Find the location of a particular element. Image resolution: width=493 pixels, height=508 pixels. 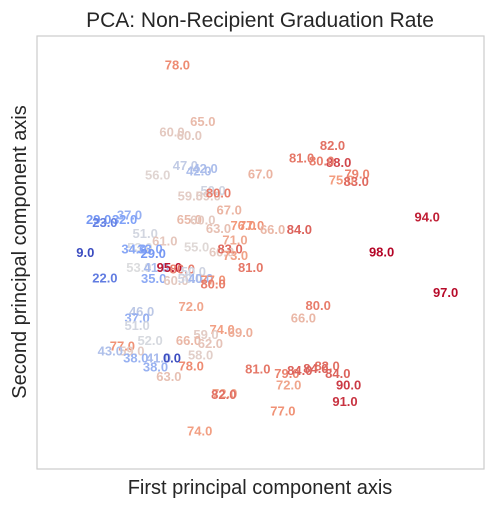

point-label: 0.0 is located at coordinates (172, 357).